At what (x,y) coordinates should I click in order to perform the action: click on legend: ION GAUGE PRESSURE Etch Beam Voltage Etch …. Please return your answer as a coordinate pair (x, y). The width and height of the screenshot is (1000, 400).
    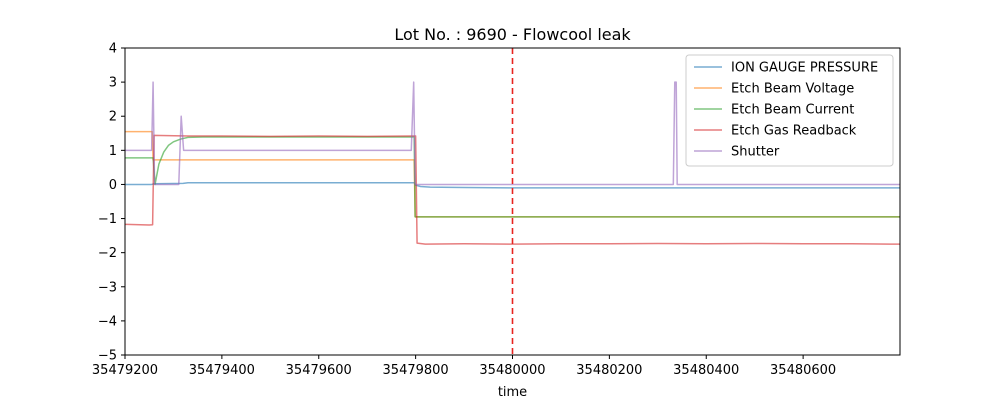
    Looking at the image, I should click on (789, 110).